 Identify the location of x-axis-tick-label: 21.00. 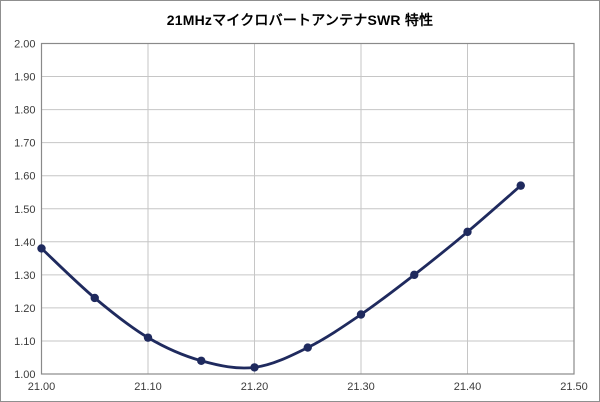
(42, 387).